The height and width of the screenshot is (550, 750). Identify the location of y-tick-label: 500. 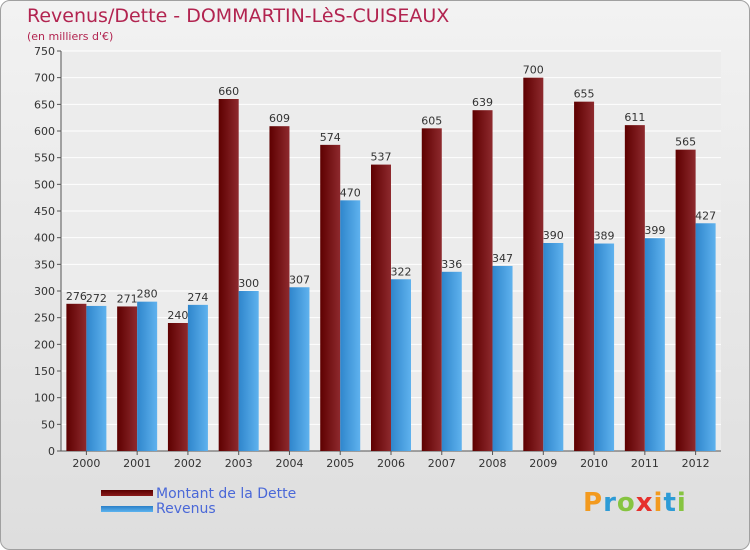
(44, 184).